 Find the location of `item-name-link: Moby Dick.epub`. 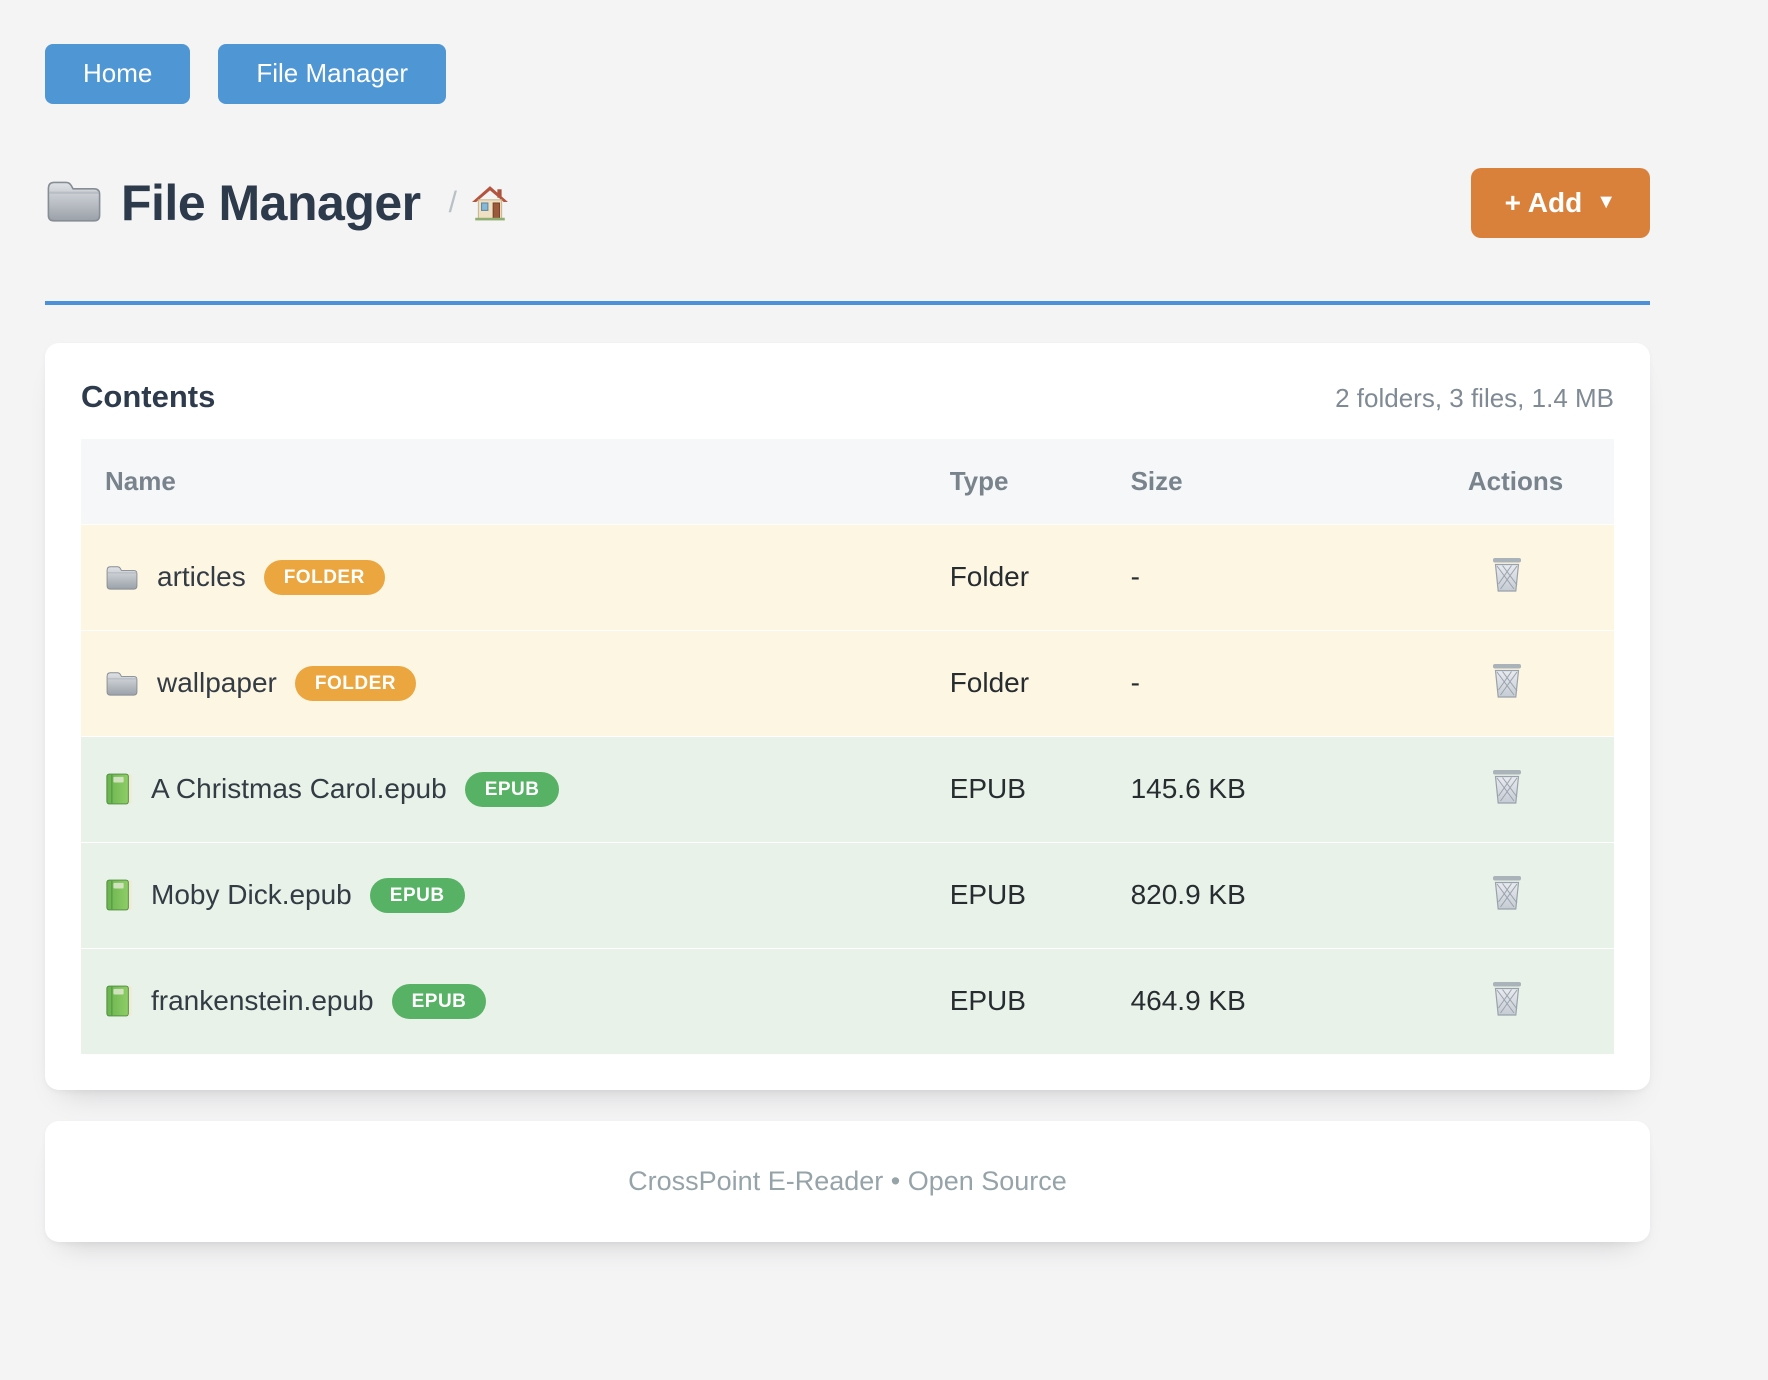

item-name-link: Moby Dick.epub is located at coordinates (251, 895).